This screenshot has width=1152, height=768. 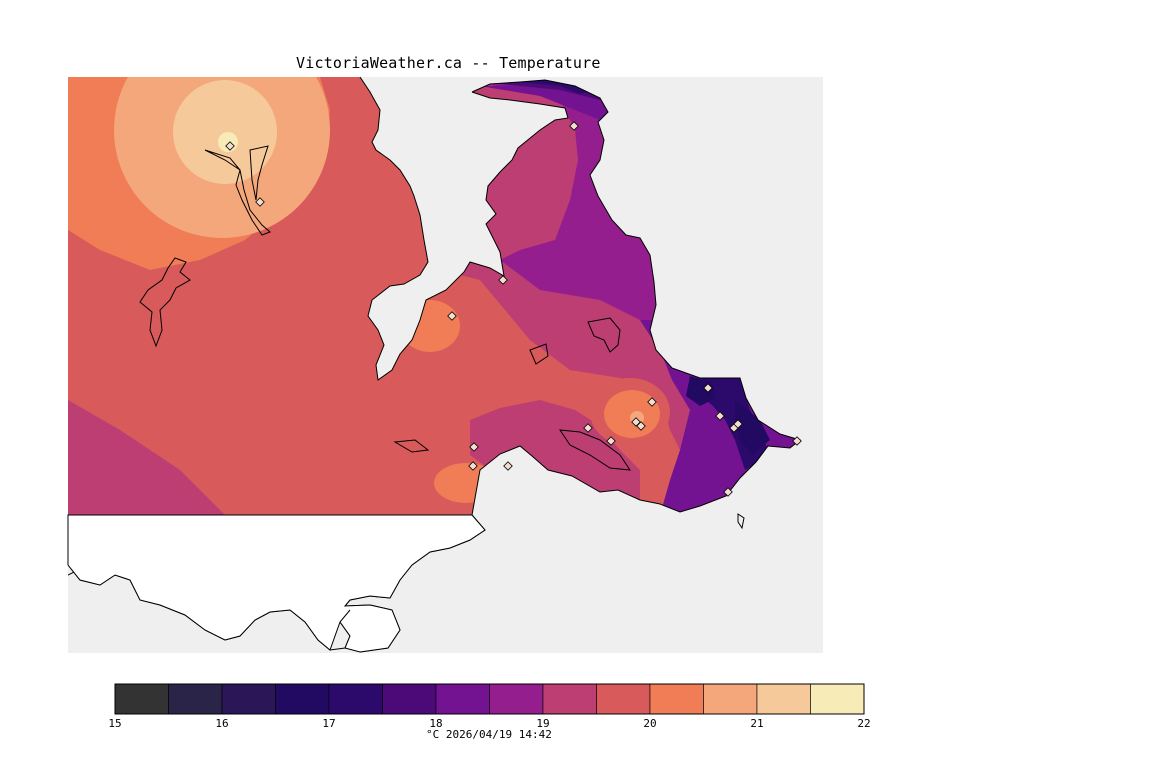 What do you see at coordinates (411, 446) in the screenshot?
I see `lake-south` at bounding box center [411, 446].